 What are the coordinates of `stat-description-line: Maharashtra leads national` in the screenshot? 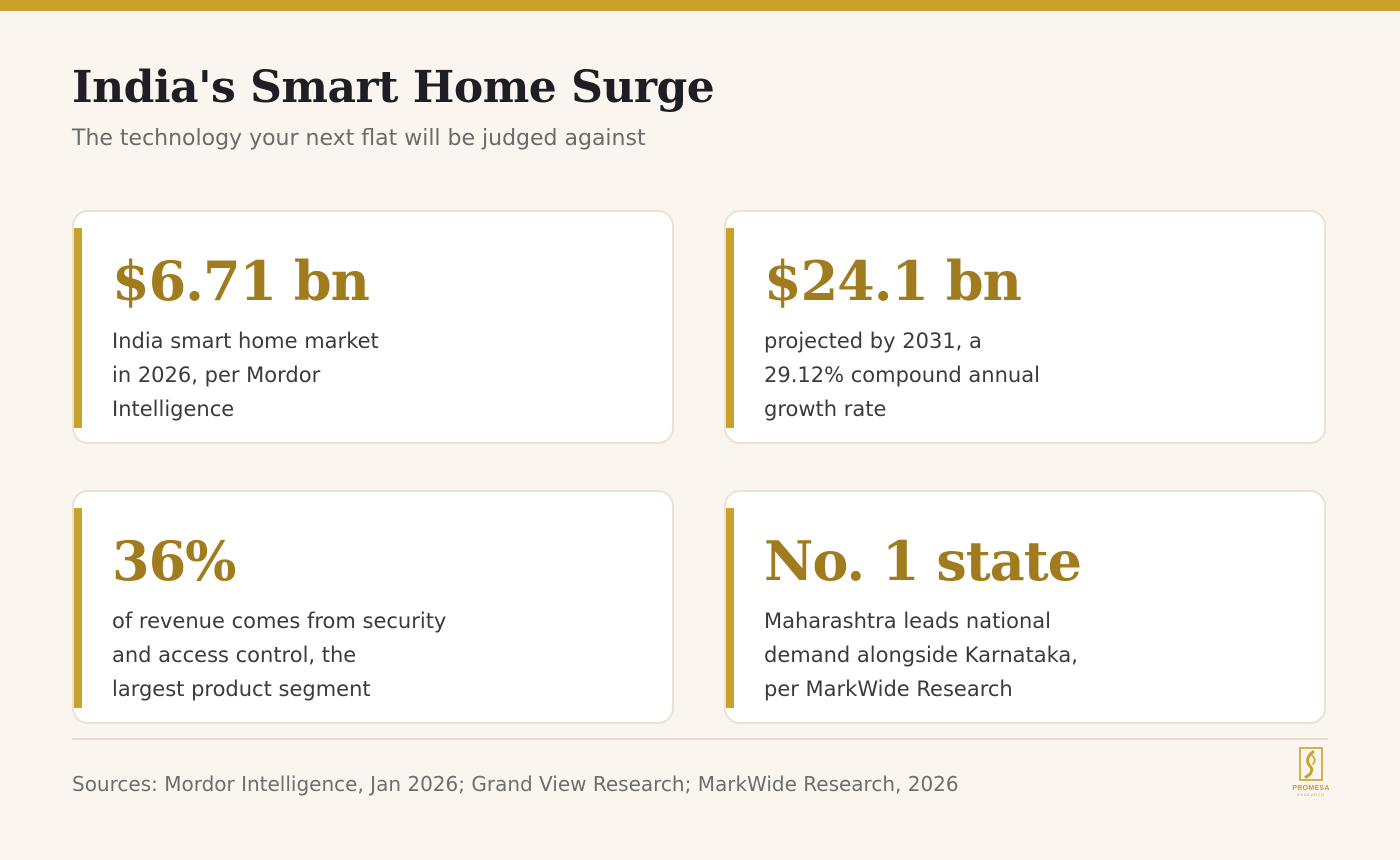 It's located at (908, 621).